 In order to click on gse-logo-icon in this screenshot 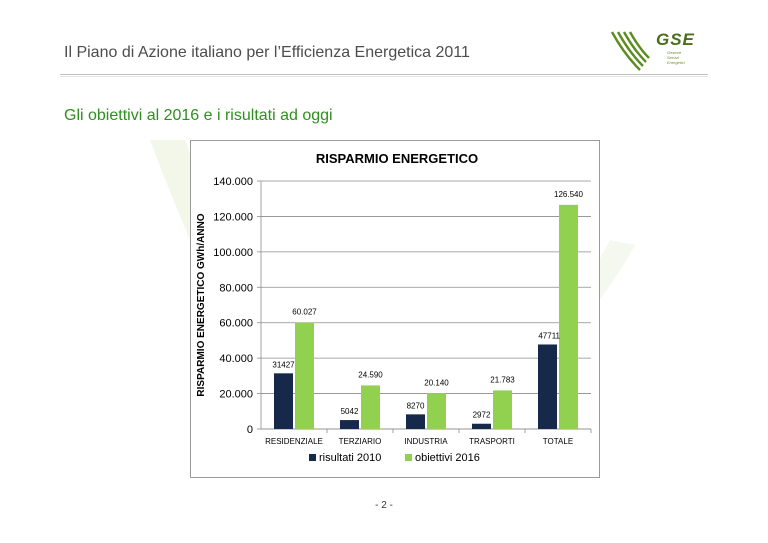, I will do `click(630, 51)`.